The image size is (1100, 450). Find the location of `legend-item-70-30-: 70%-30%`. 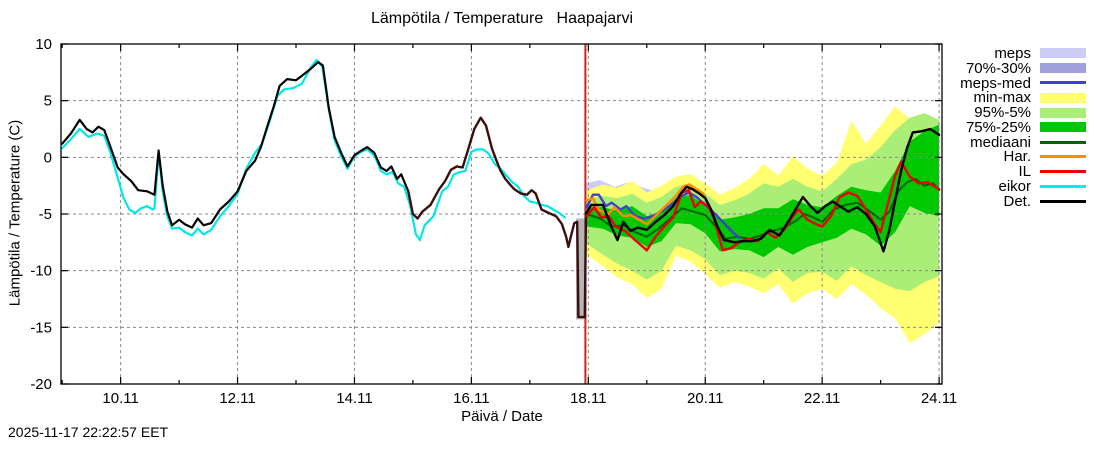

legend-item-70-30-: 70%-30% is located at coordinates (1023, 68).